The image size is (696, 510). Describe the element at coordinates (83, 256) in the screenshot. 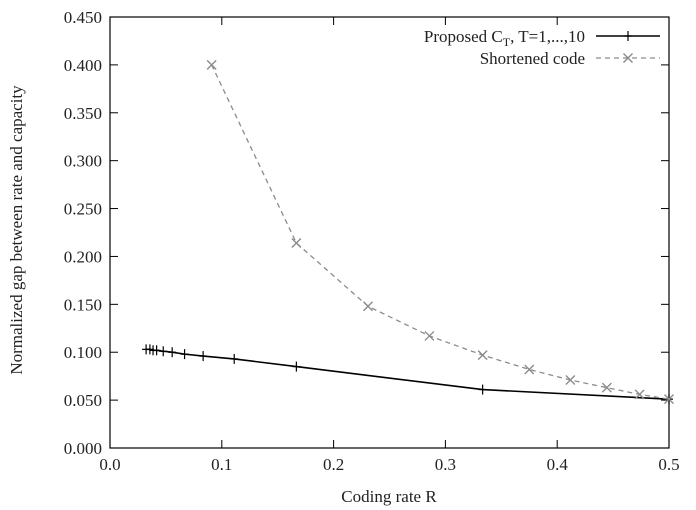

I see `y-tick-label: 0.200` at that location.